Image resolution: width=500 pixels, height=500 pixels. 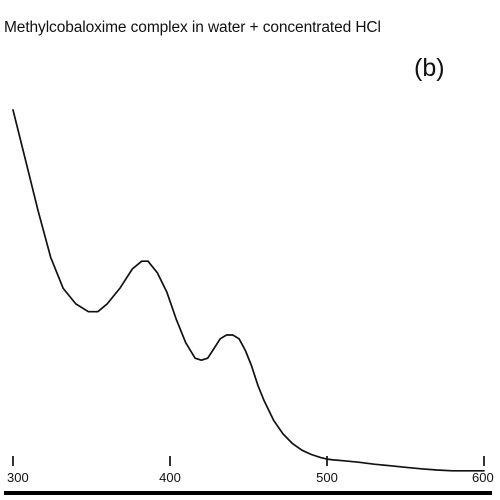 I want to click on x-tick-label-300: 300, so click(x=18, y=477).